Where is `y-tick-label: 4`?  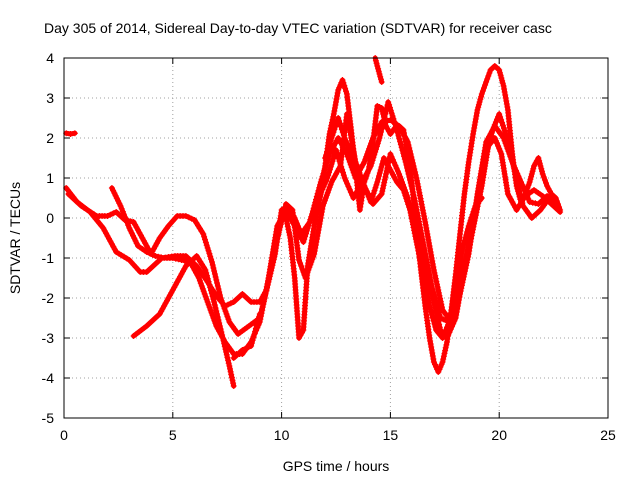 y-tick-label: 4 is located at coordinates (50, 58).